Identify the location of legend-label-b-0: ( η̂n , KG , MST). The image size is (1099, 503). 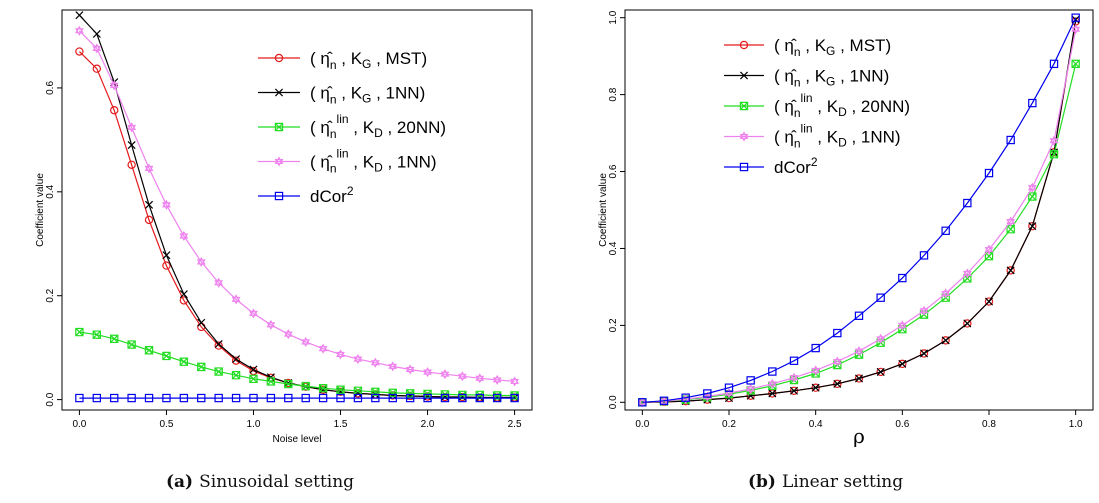
(832, 47).